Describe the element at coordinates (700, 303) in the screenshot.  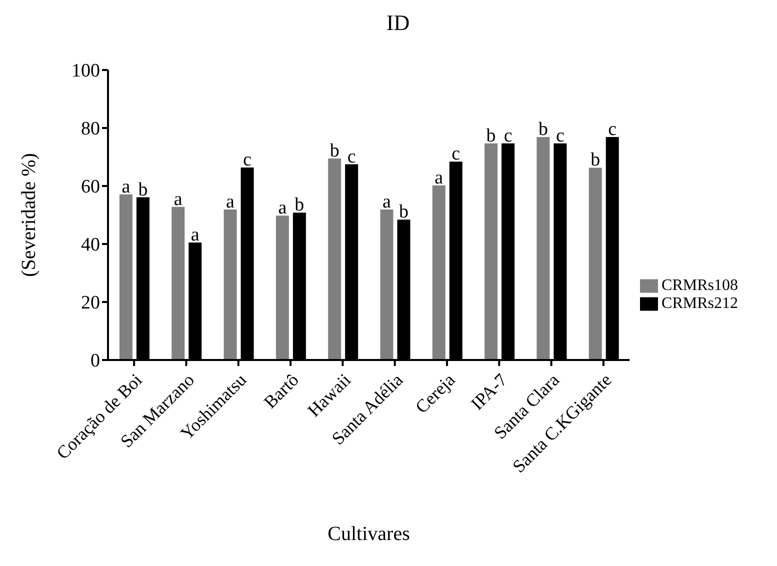
I see `legend-label: CRMRs212` at that location.